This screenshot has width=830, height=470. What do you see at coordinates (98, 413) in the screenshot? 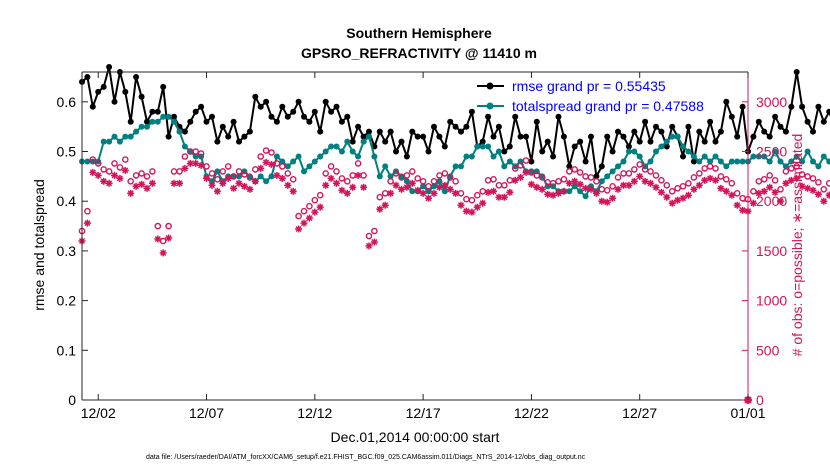
I see `x-tick-label: 12/02` at bounding box center [98, 413].